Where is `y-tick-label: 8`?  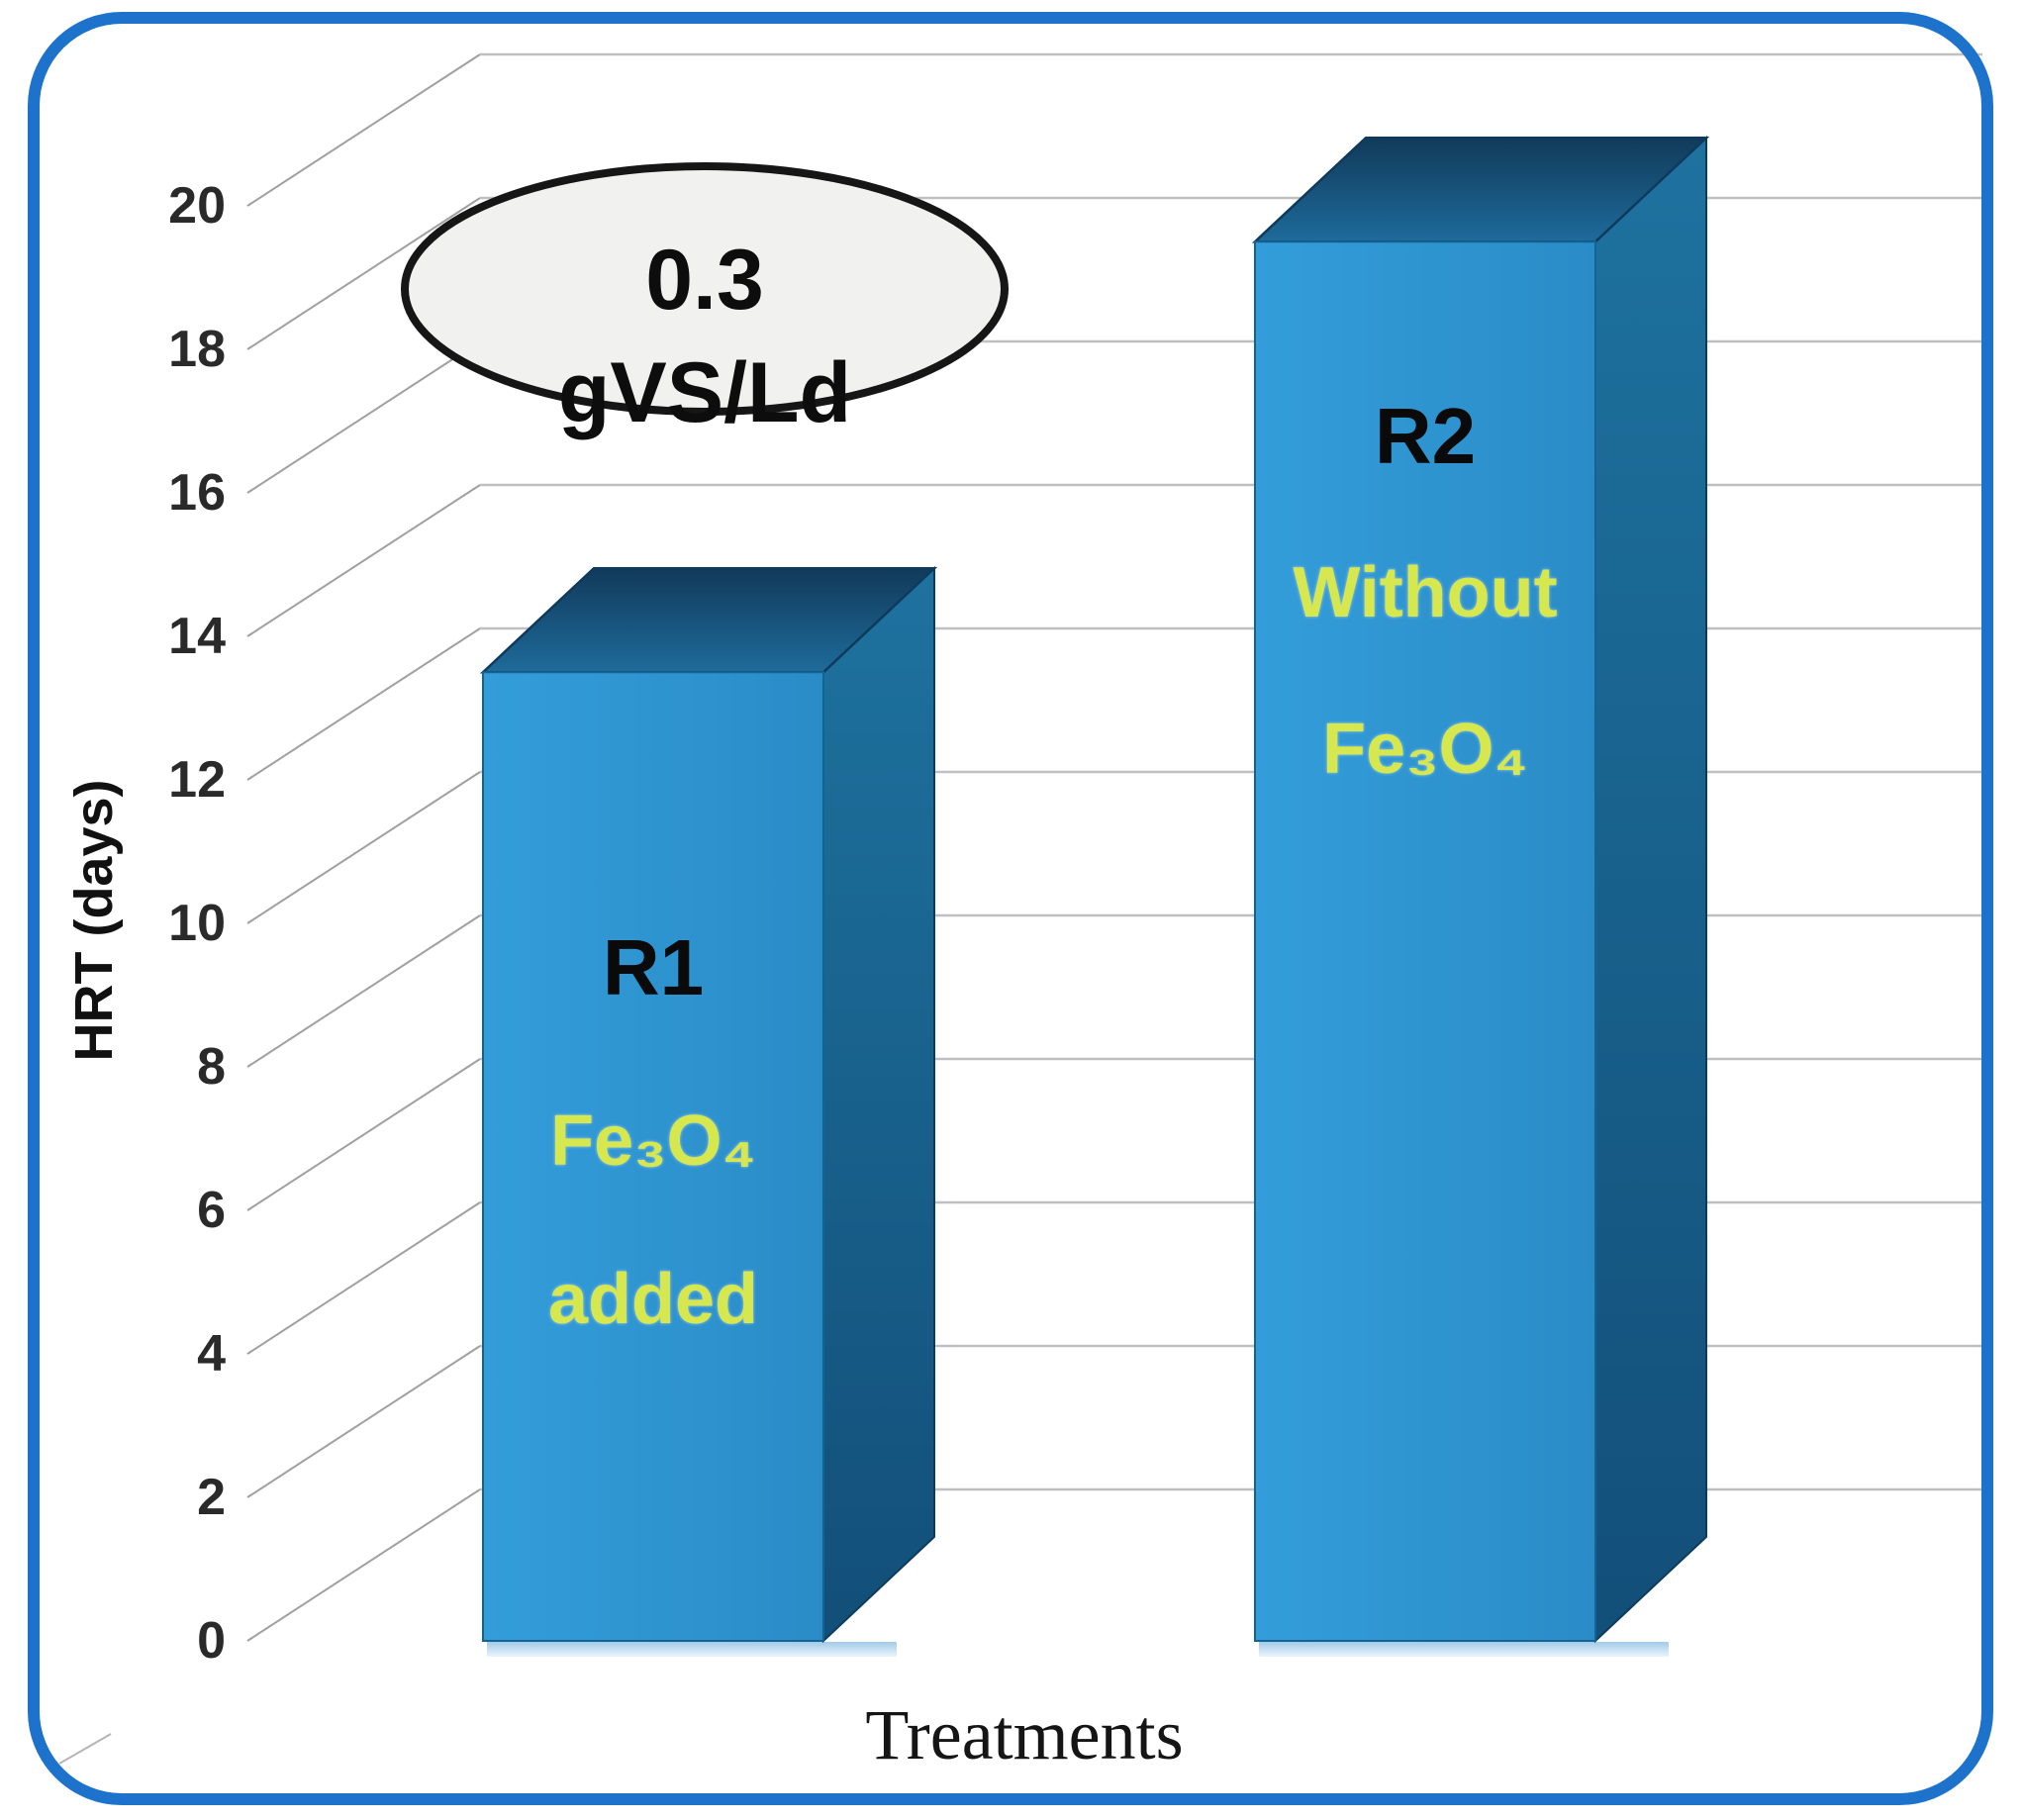 y-tick-label: 8 is located at coordinates (211, 1067).